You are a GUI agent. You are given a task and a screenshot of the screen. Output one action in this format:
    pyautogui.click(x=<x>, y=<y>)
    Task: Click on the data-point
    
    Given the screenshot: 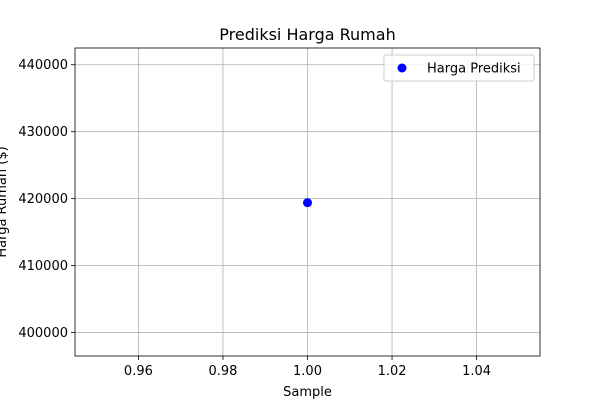 What is the action you would take?
    pyautogui.click(x=307, y=203)
    